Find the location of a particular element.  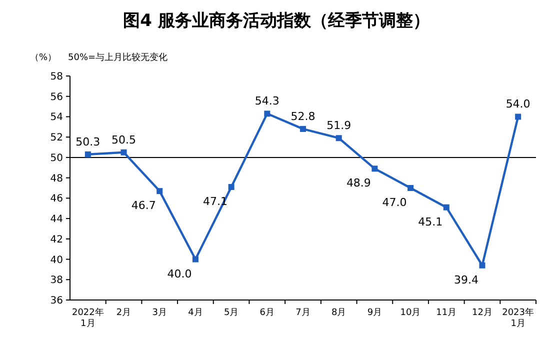

x-tick-label: 11月 is located at coordinates (446, 313).